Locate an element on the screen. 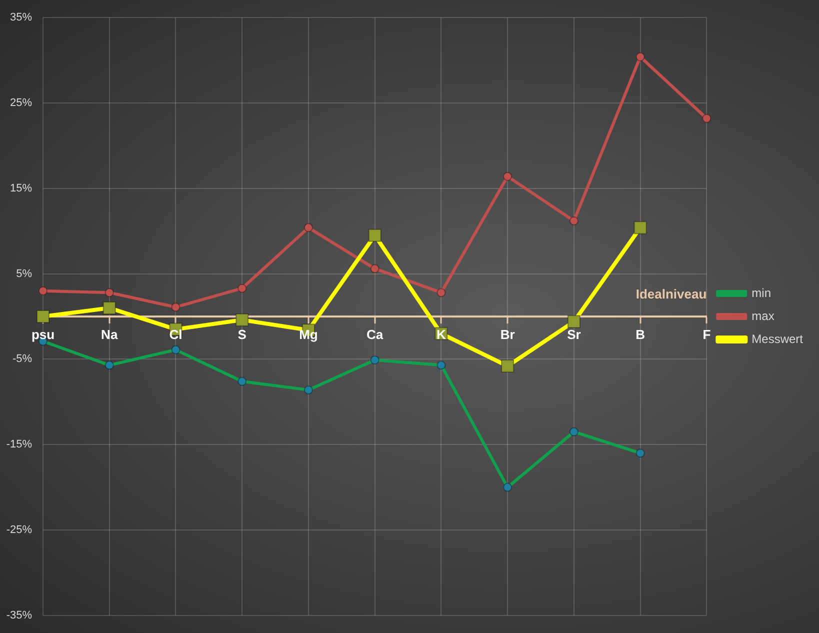  x-tick-label: Br is located at coordinates (507, 334).